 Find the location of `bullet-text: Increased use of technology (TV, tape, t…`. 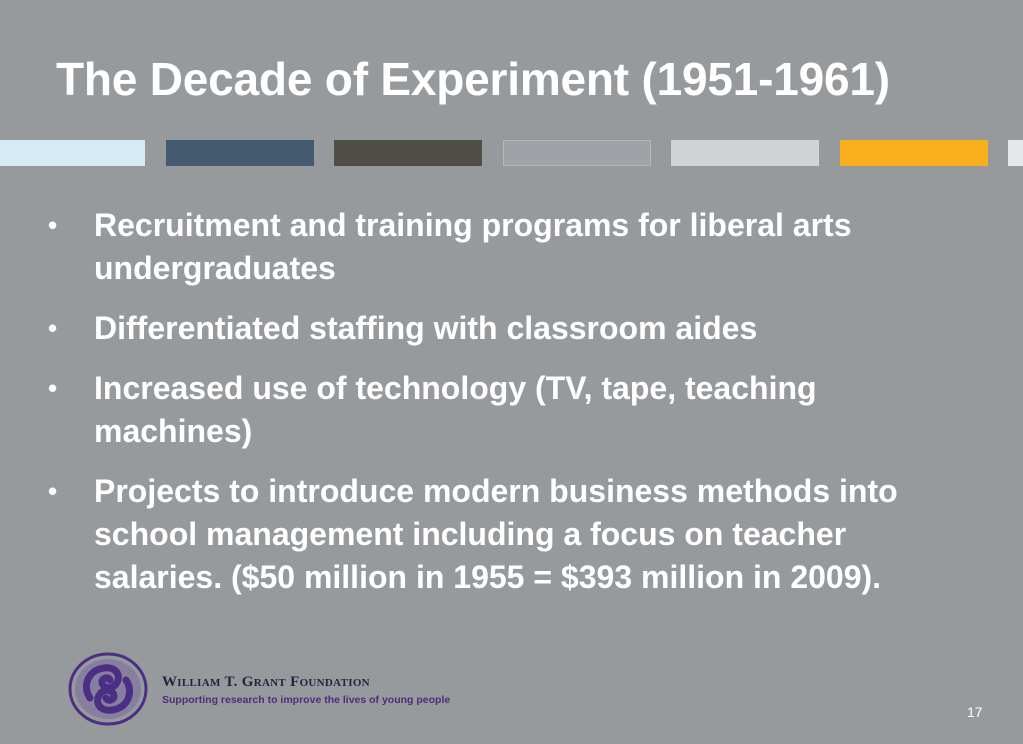

bullet-text: Increased use of technology (TV, tape, t… is located at coordinates (455, 409).